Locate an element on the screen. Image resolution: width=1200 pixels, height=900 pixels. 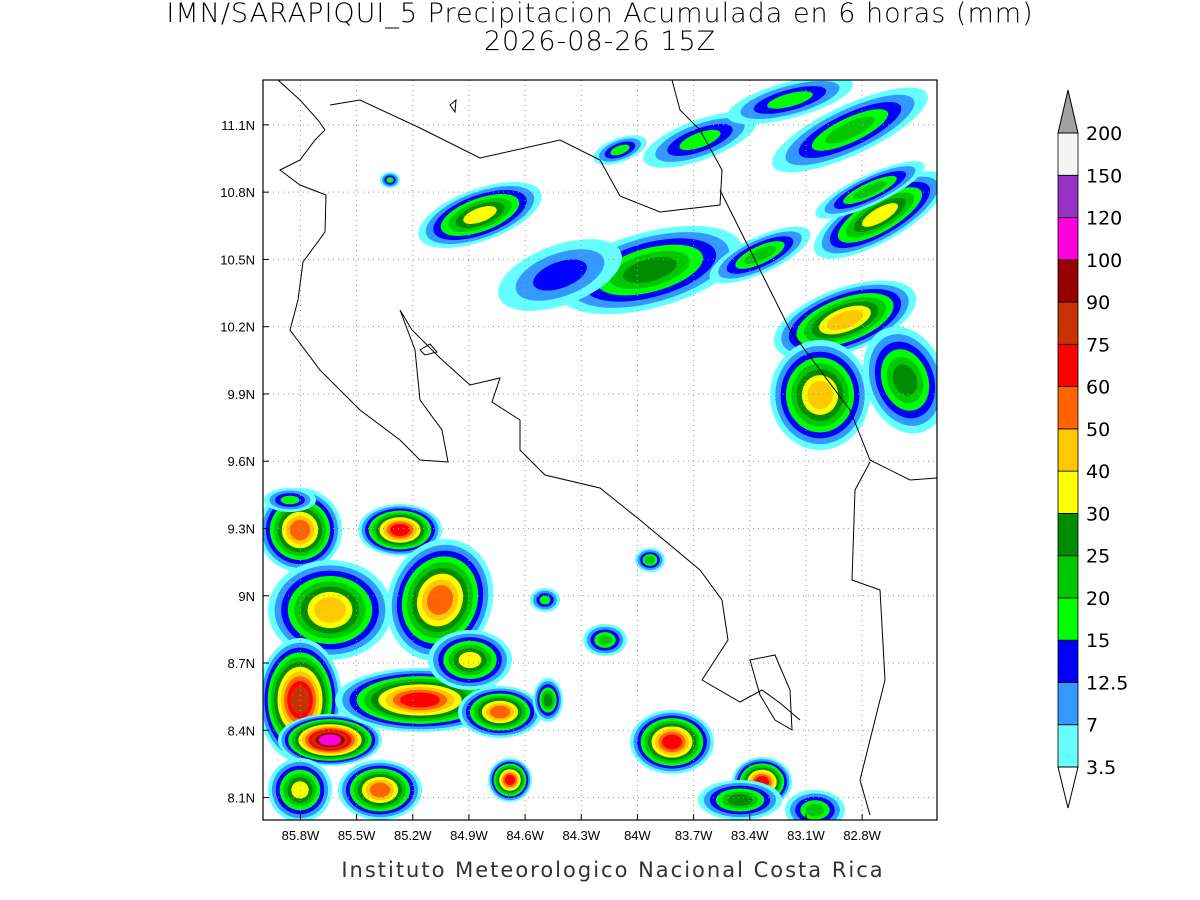
panama-border is located at coordinates (868, 638).